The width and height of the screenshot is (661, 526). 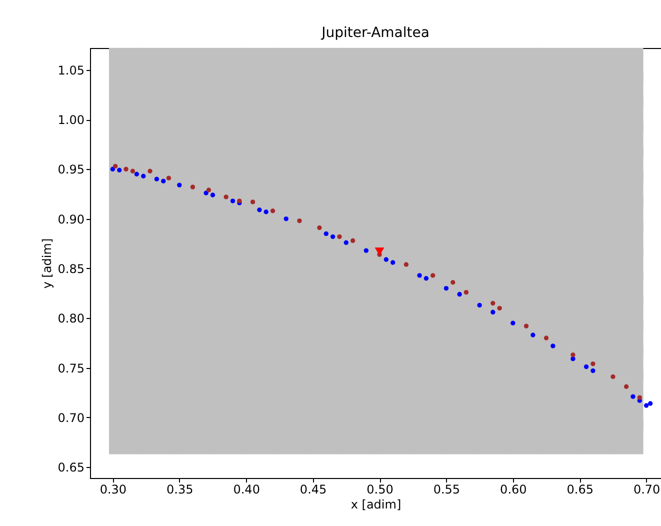 I want to click on y-tick-label: 0.80, so click(x=71, y=319).